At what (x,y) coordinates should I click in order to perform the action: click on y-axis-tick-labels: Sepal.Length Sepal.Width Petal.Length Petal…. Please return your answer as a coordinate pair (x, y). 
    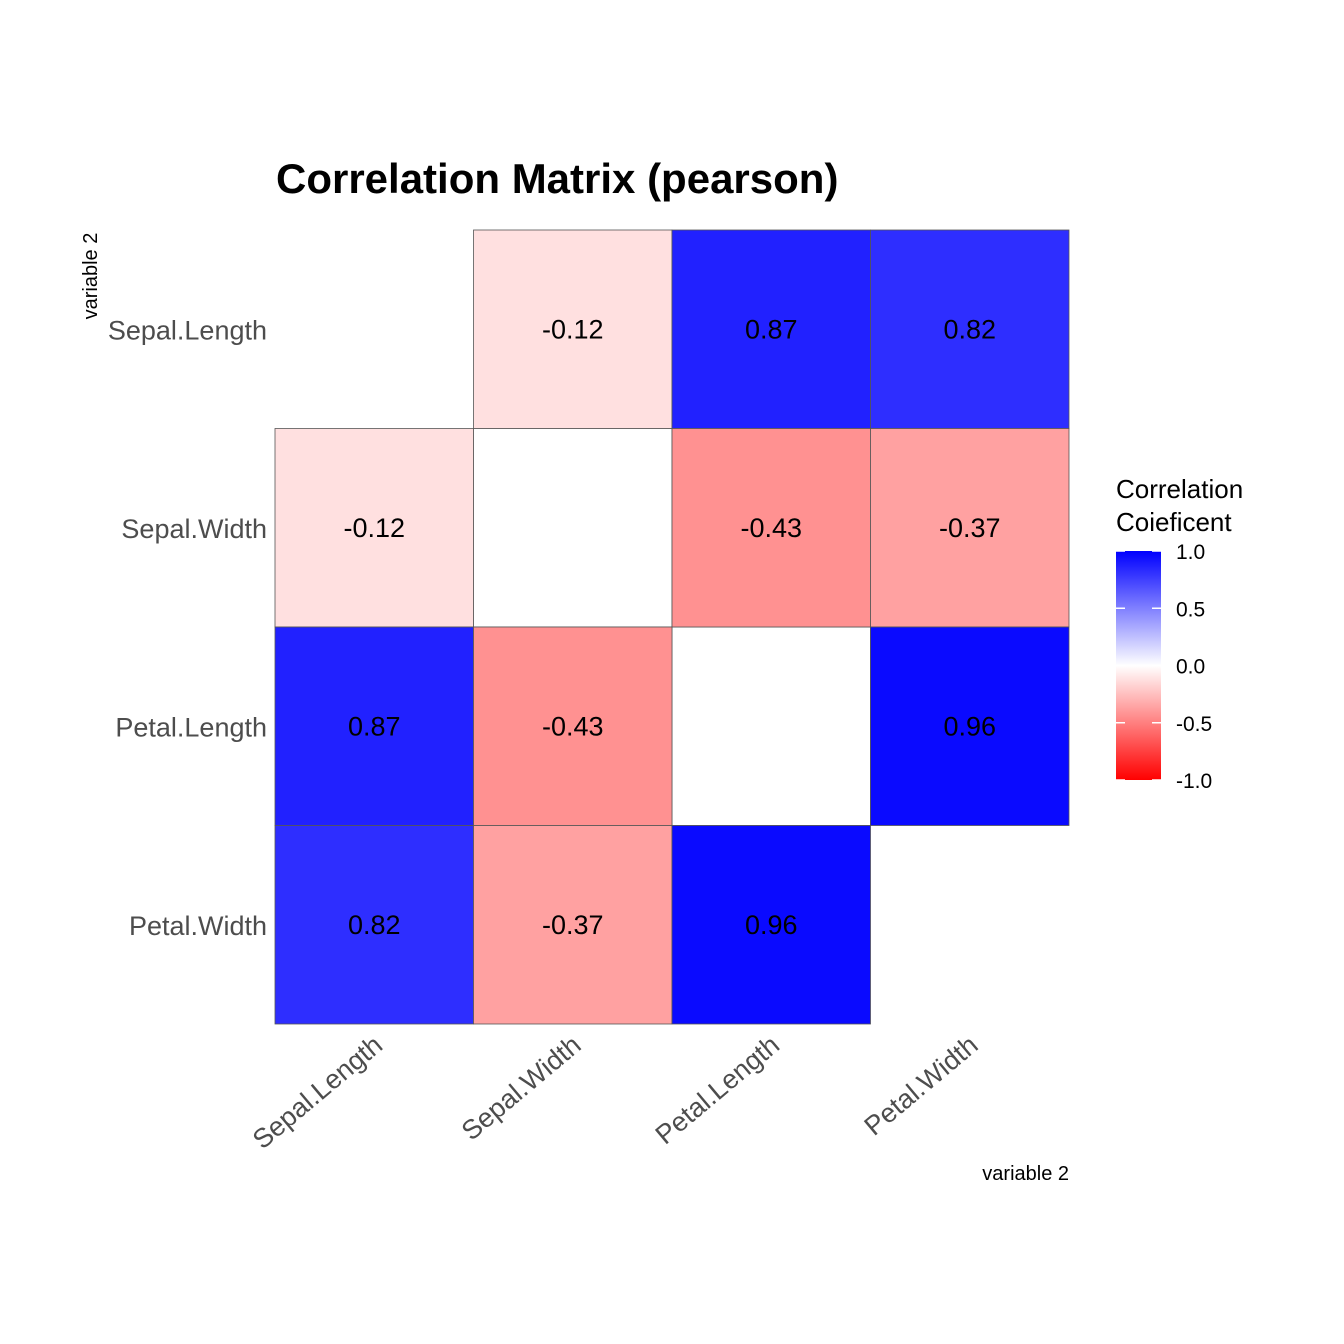
    Looking at the image, I should click on (187, 628).